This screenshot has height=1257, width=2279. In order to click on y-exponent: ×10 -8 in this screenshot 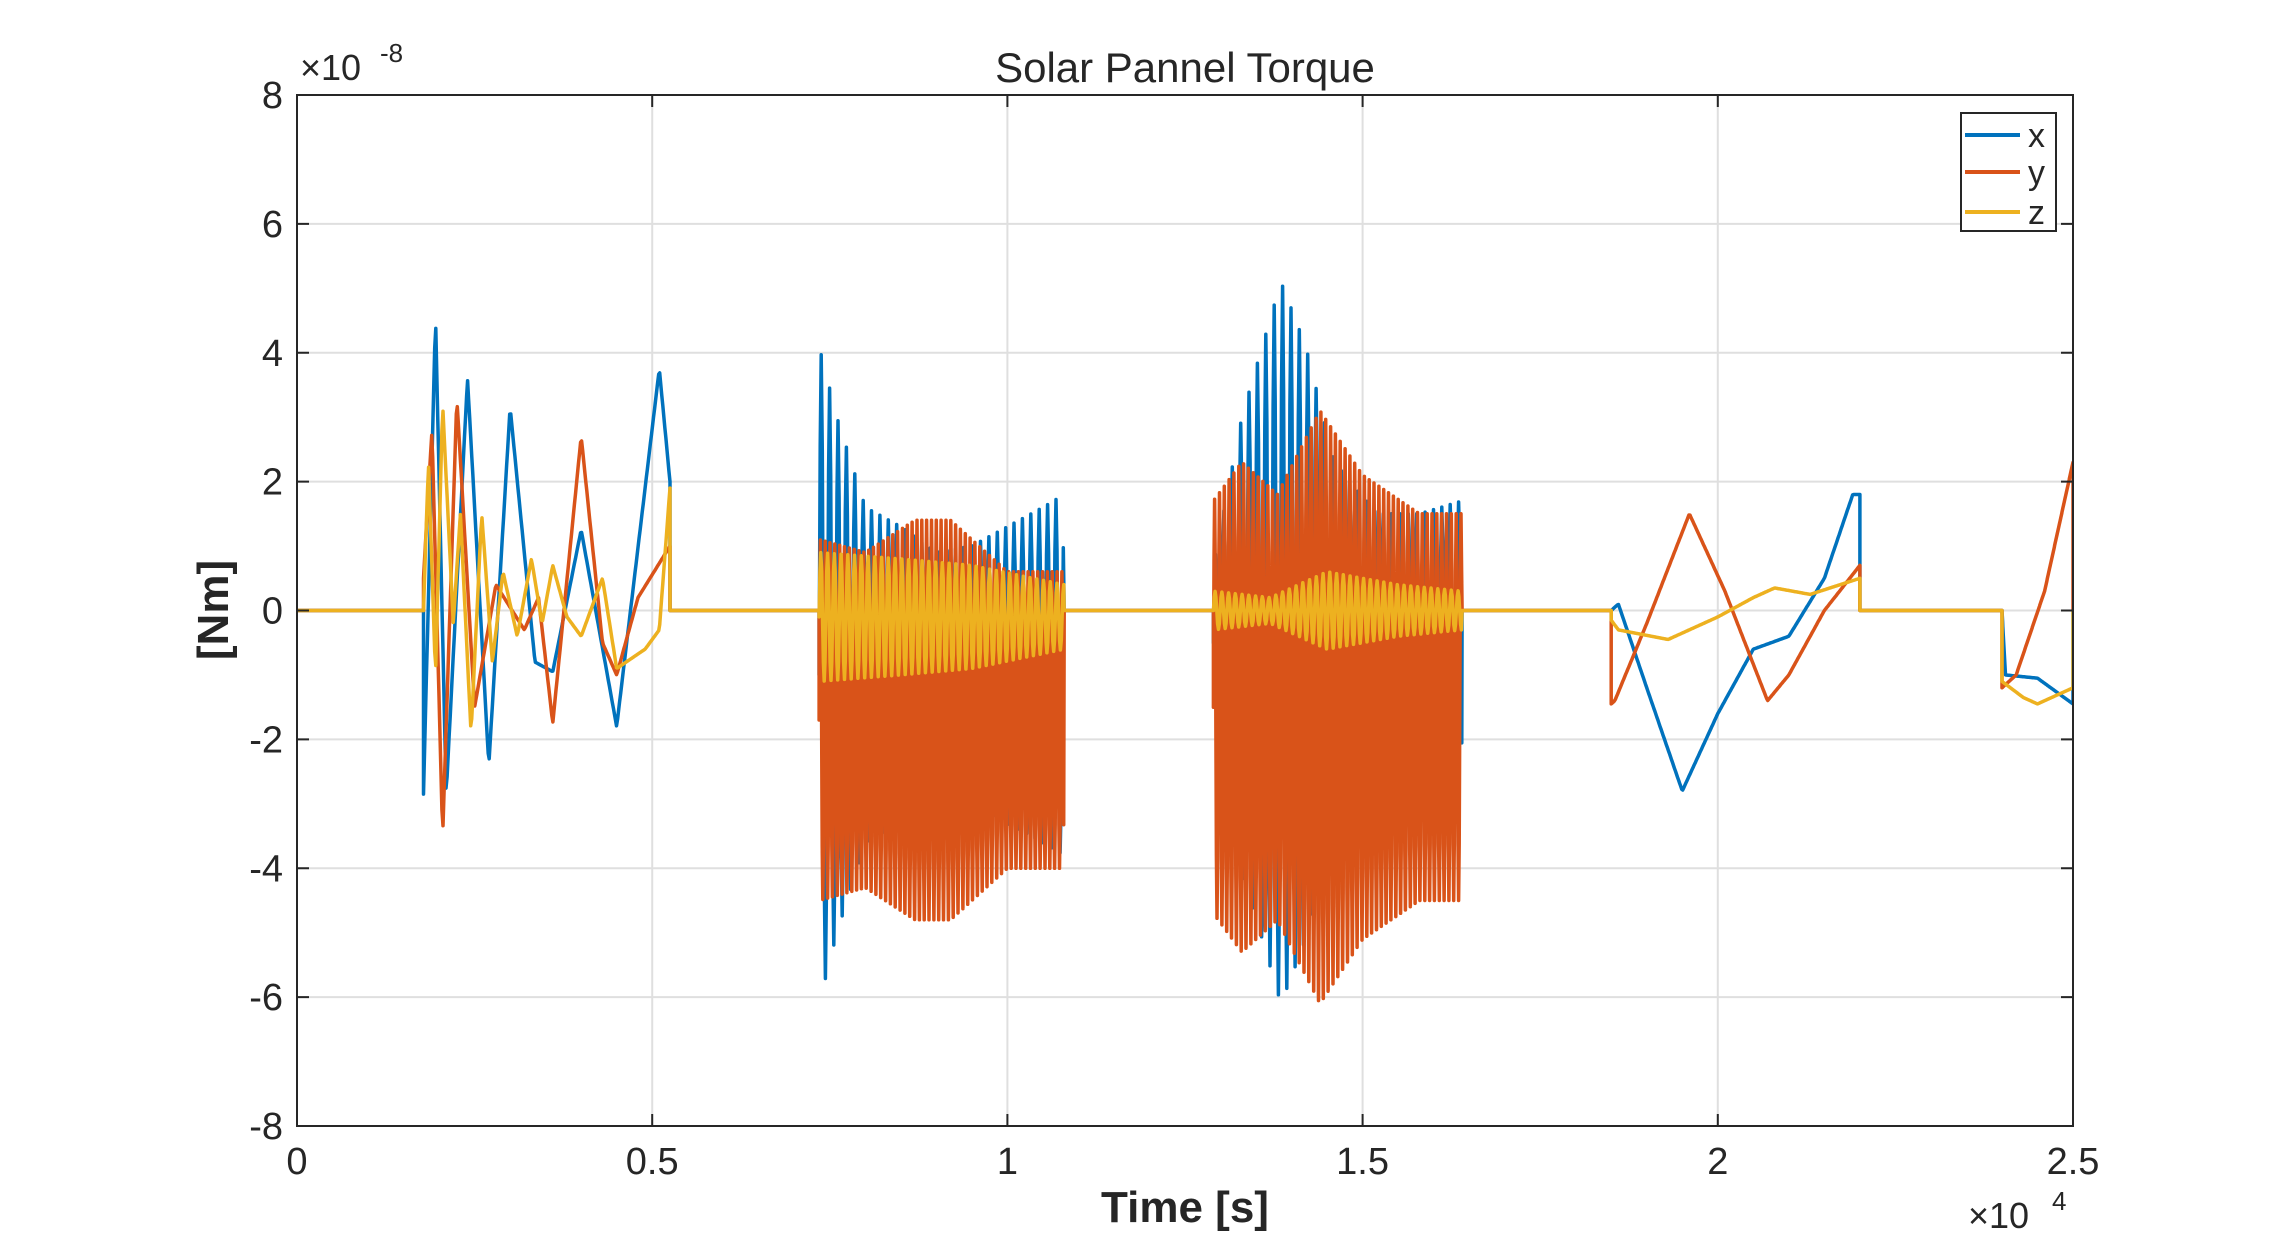, I will do `click(351, 63)`.